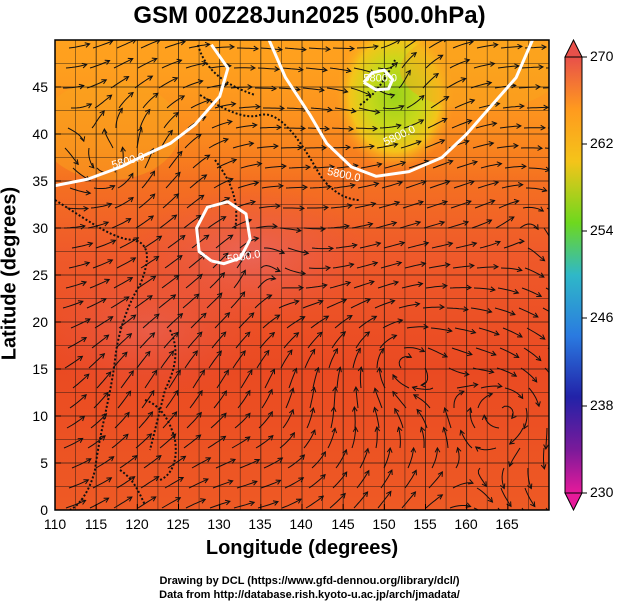  What do you see at coordinates (40, 134) in the screenshot?
I see `y-tick-label: 40` at bounding box center [40, 134].